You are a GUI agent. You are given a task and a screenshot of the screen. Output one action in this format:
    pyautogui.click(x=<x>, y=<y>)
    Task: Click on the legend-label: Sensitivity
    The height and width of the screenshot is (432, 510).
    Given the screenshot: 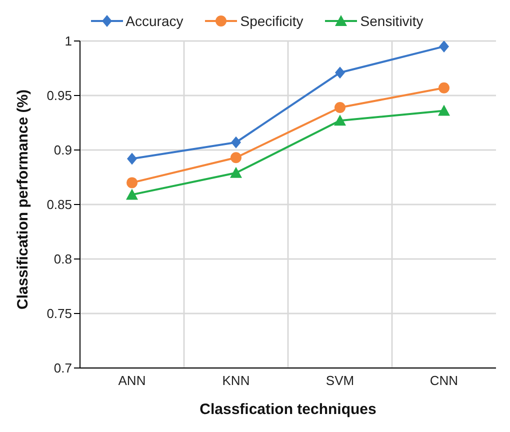 What is the action you would take?
    pyautogui.click(x=392, y=21)
    